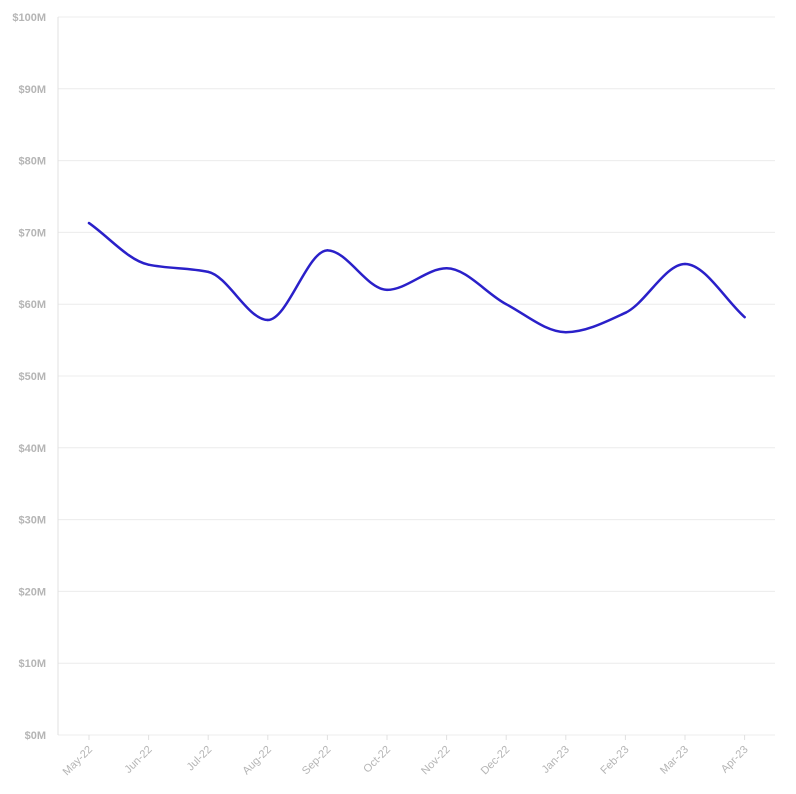 The image size is (796, 794). Describe the element at coordinates (32, 449) in the screenshot. I see `y-tick-label: $40M` at that location.